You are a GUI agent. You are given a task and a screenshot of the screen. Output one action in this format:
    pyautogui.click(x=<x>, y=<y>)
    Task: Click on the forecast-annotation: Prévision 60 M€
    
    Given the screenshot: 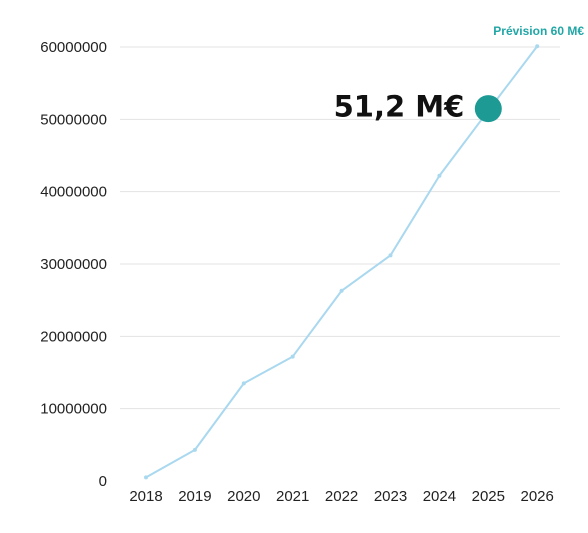 What is the action you would take?
    pyautogui.click(x=538, y=31)
    